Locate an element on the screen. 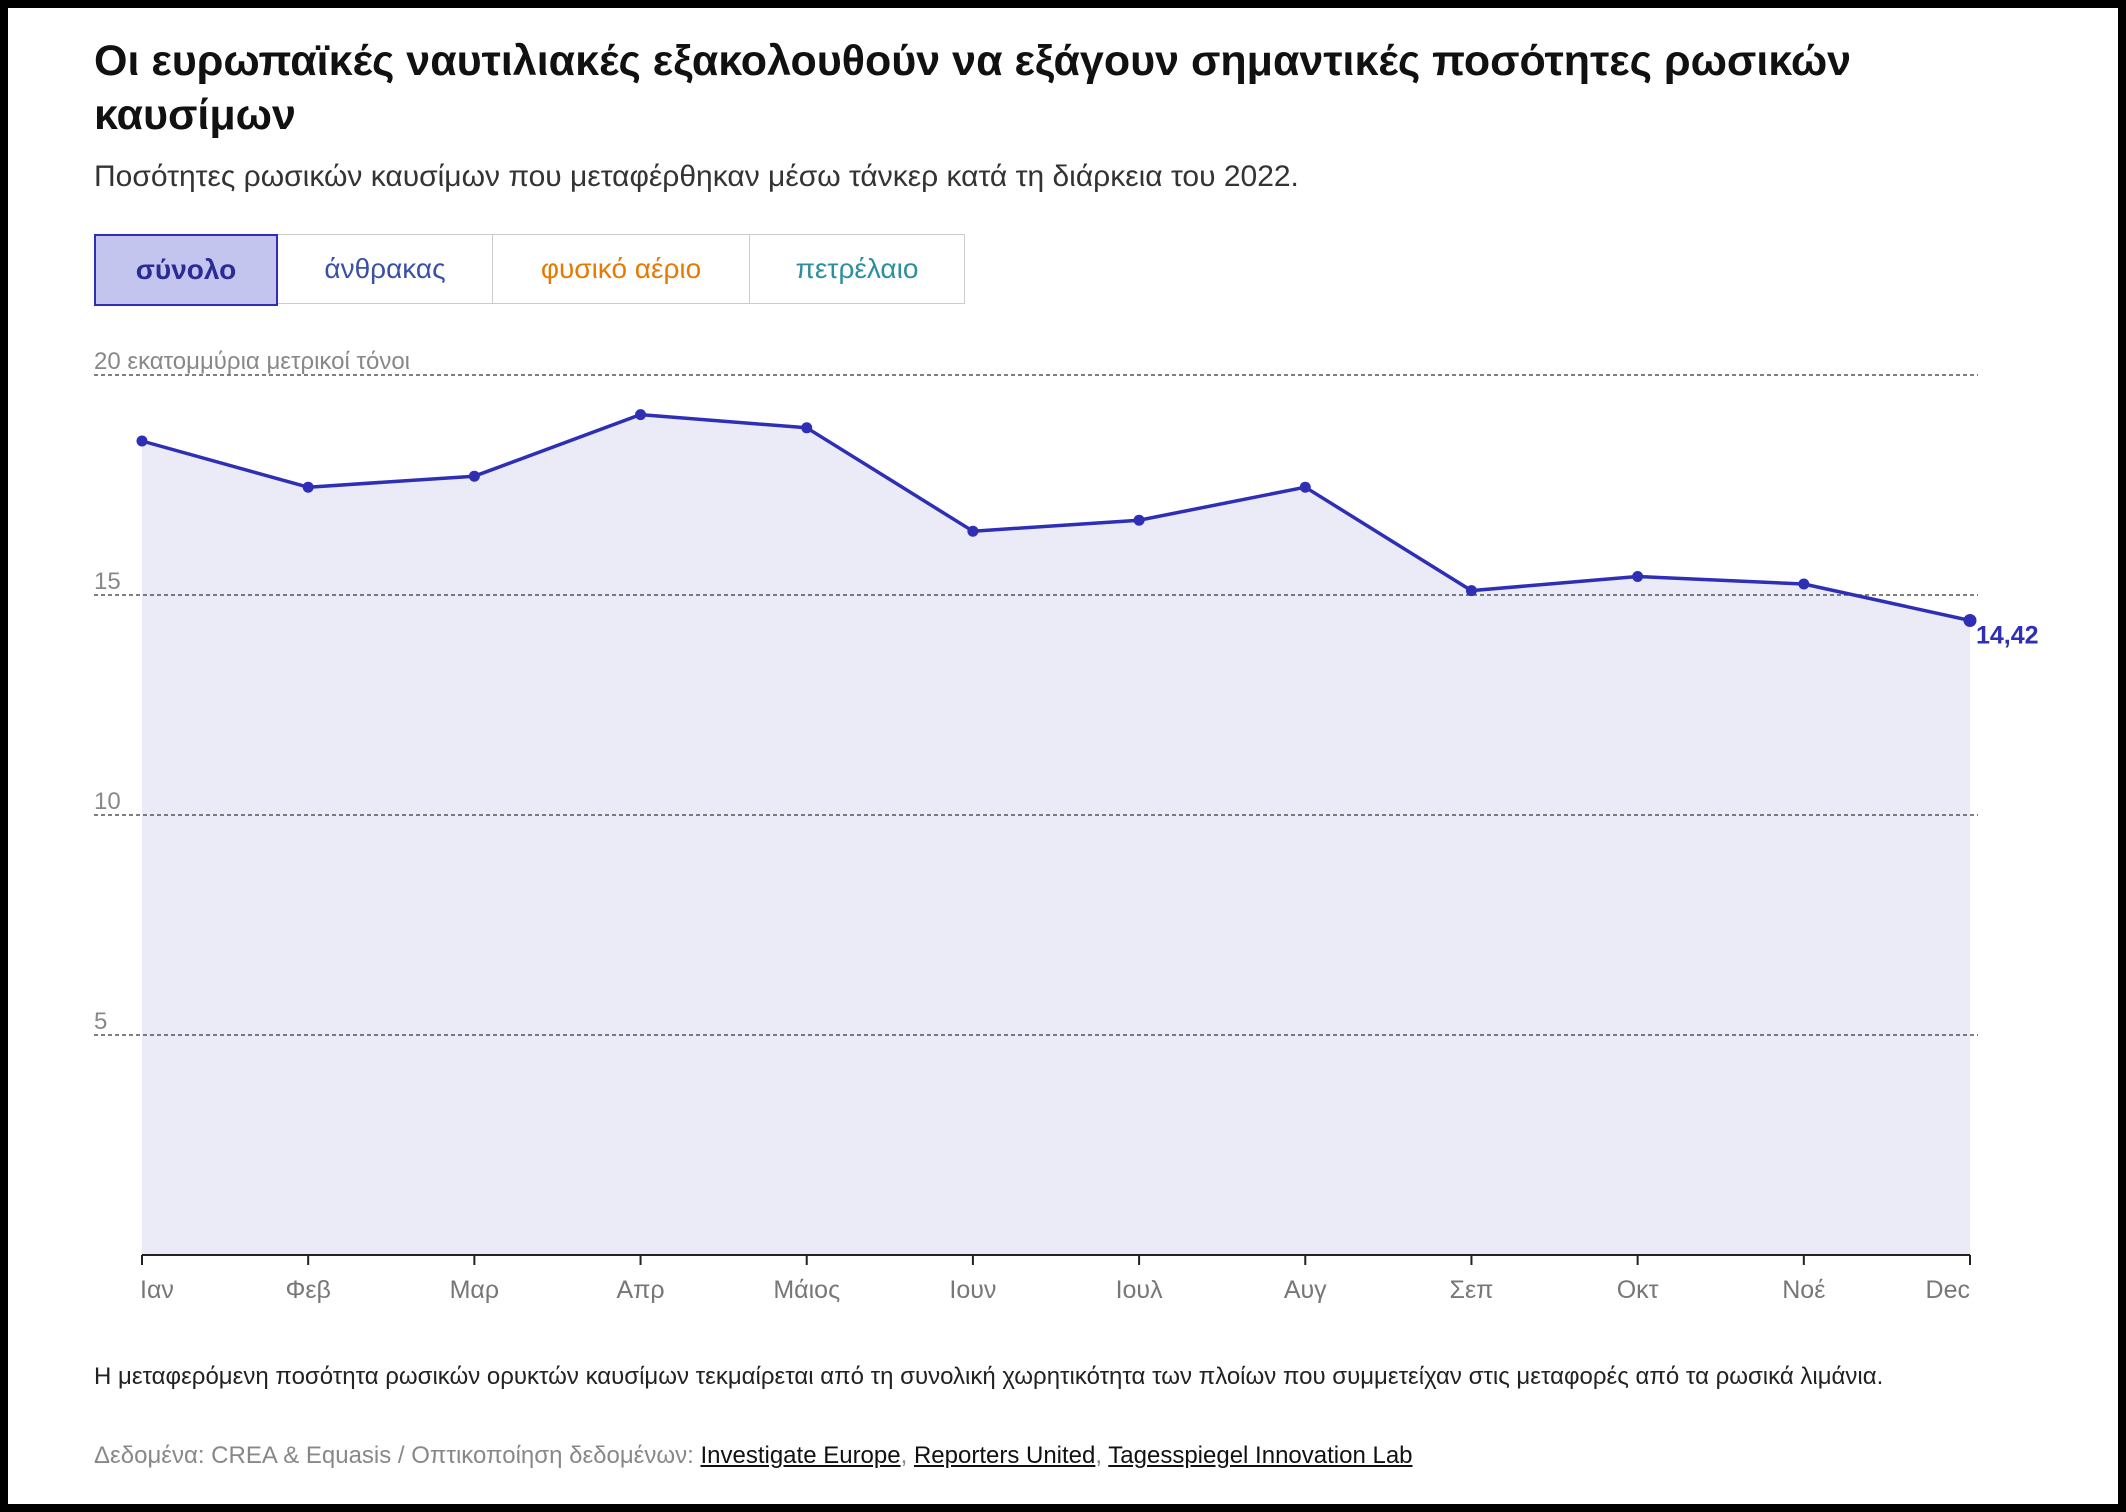 The image size is (2126, 1512). y-tick-label: 15 is located at coordinates (107, 581).